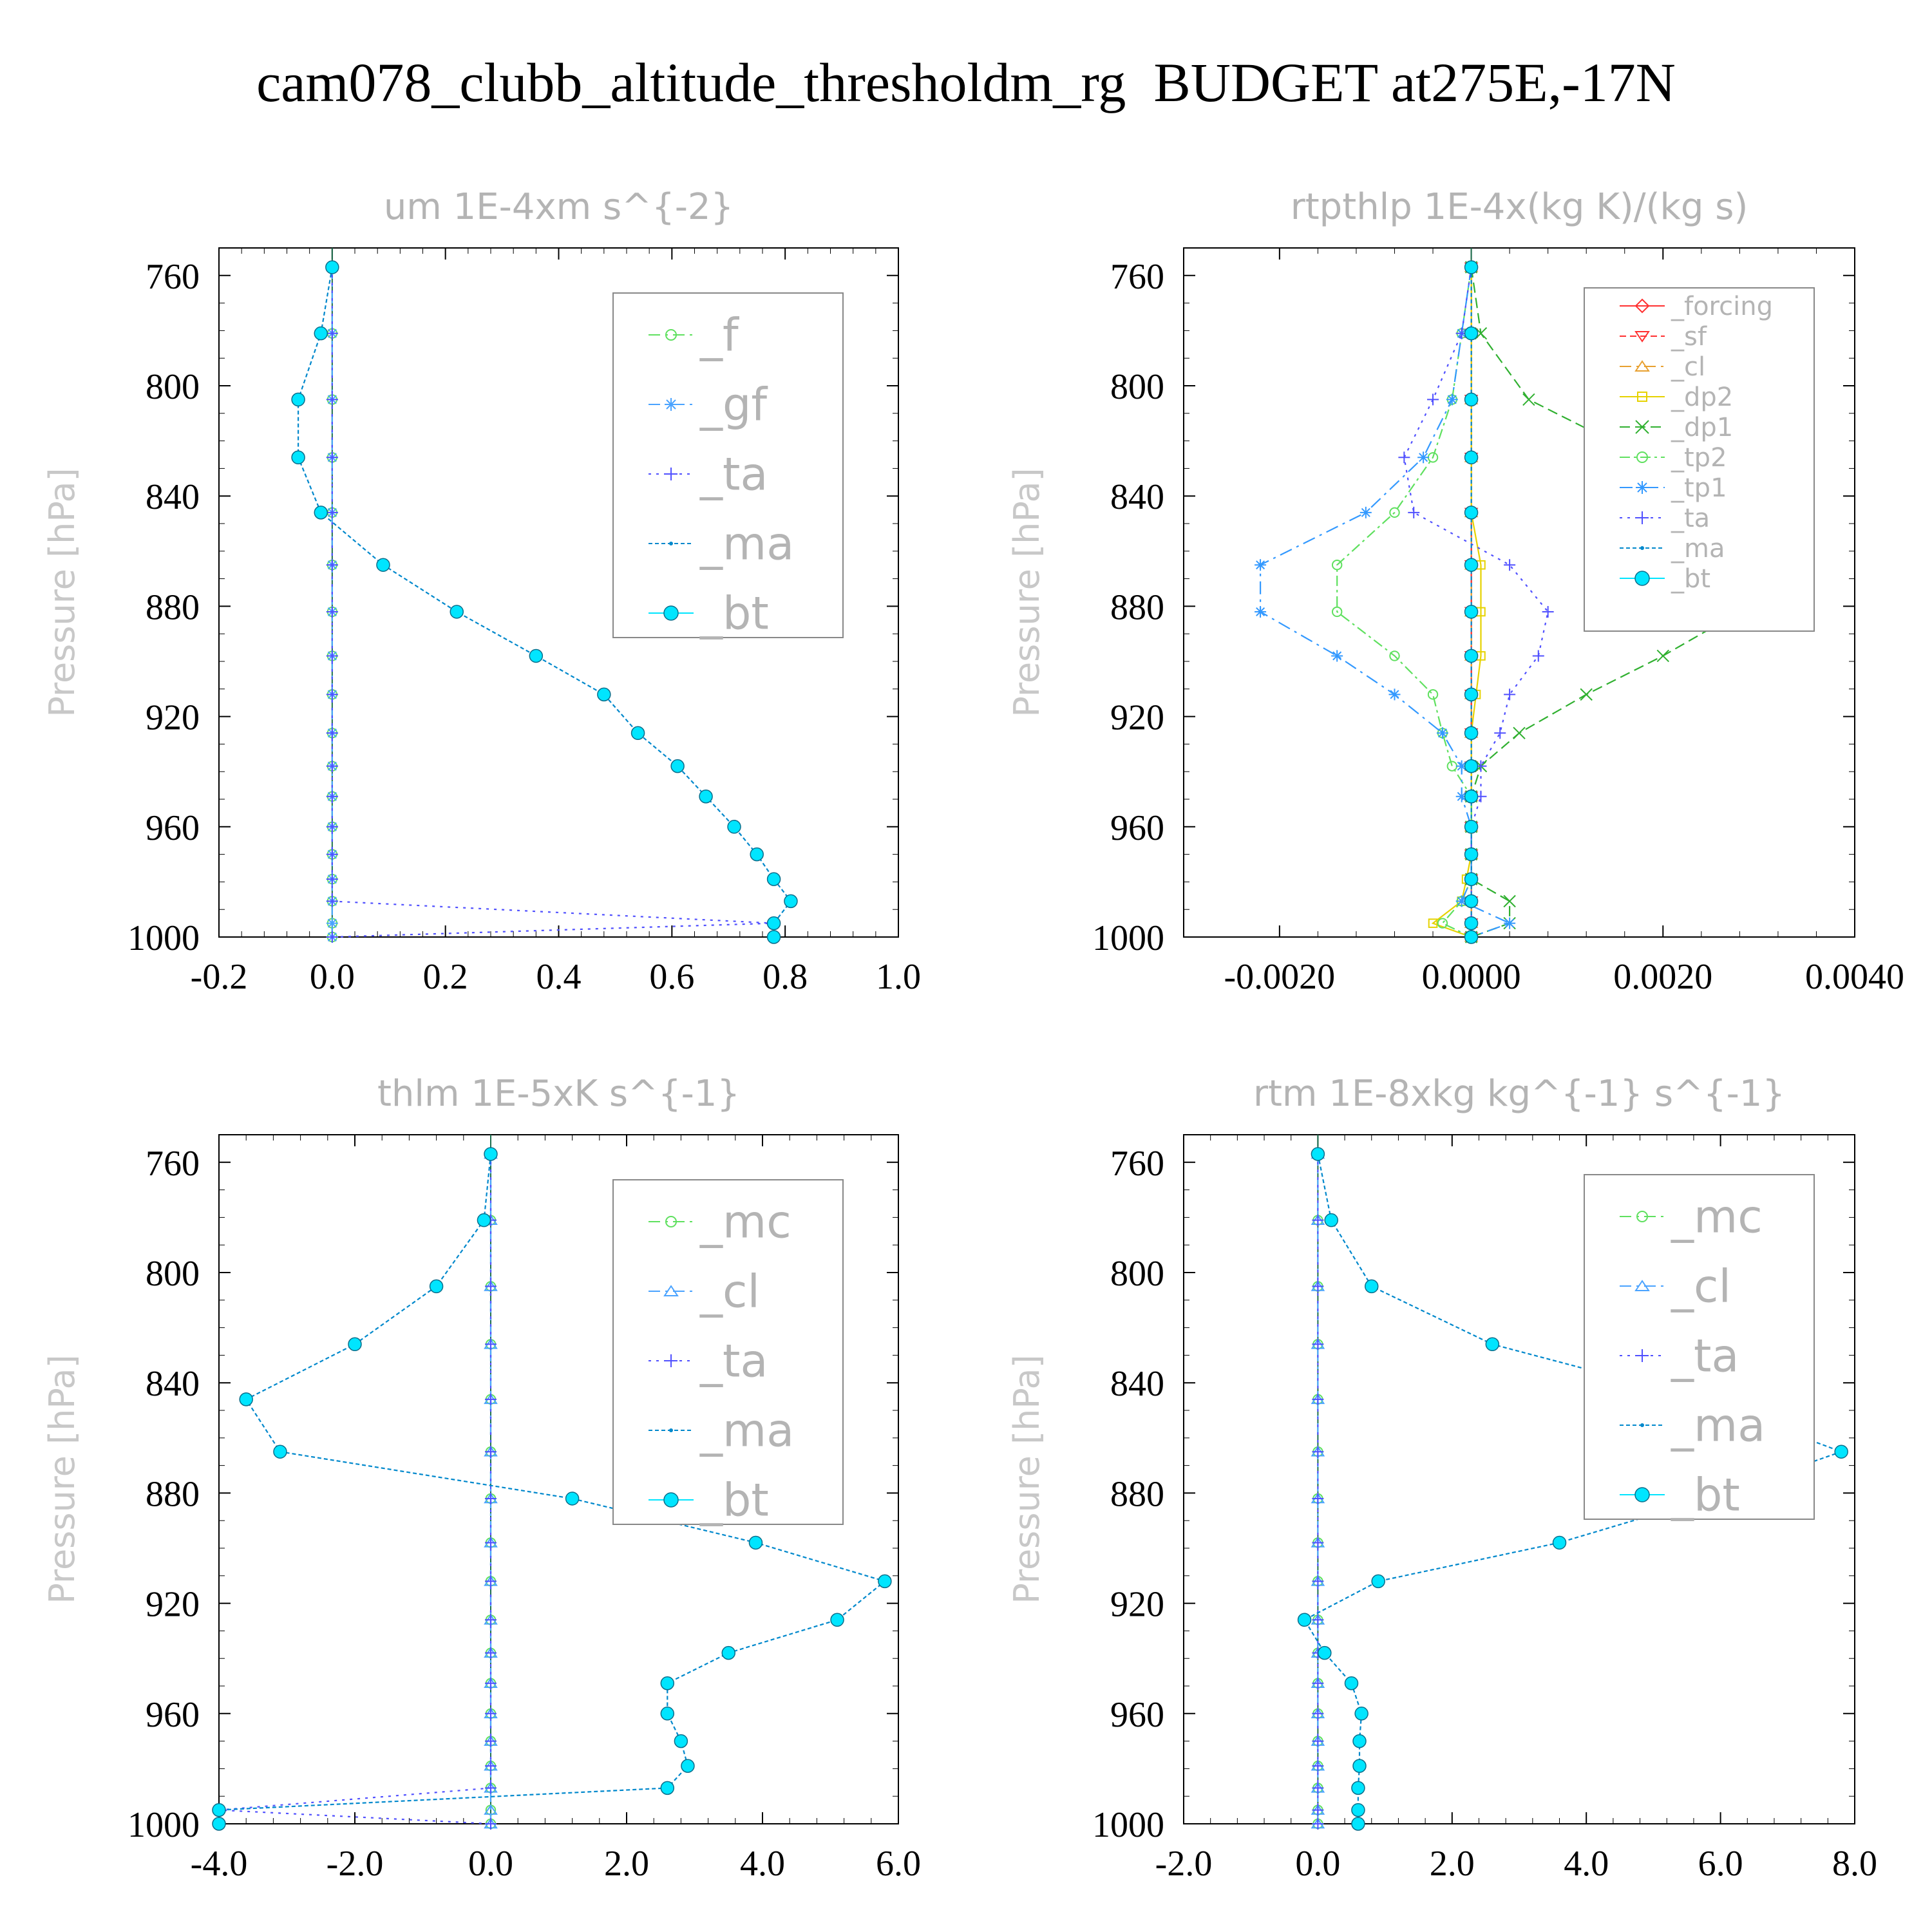 This screenshot has height=1932, width=1932. Describe the element at coordinates (173, 1494) in the screenshot. I see `y-tick-label: 880` at that location.